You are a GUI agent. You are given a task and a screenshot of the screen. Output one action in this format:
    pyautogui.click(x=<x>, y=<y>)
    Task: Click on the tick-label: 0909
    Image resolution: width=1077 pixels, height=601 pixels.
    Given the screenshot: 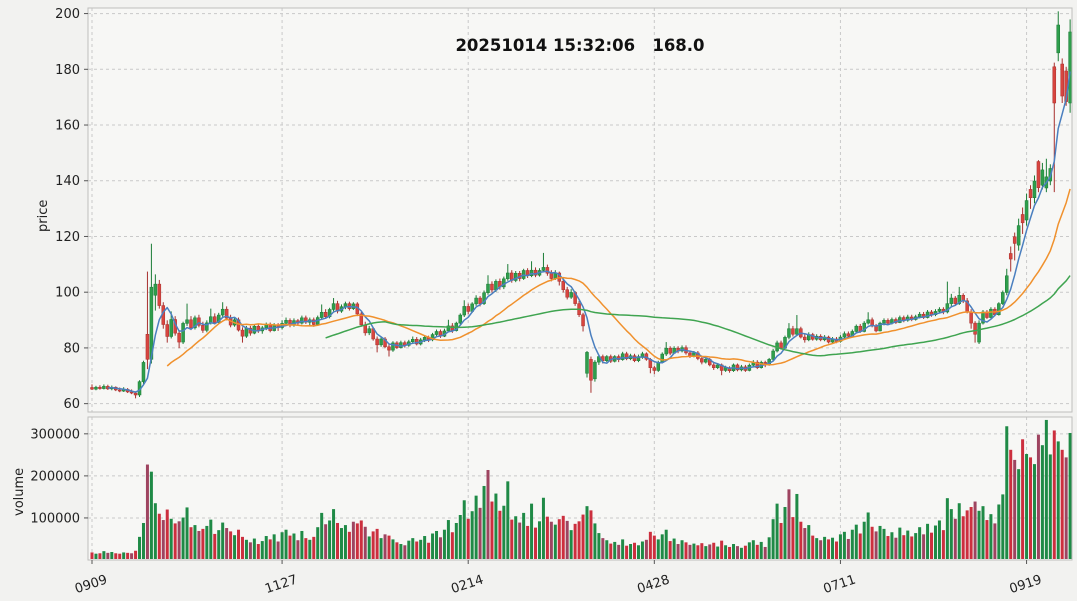 What is the action you would take?
    pyautogui.click(x=91, y=585)
    